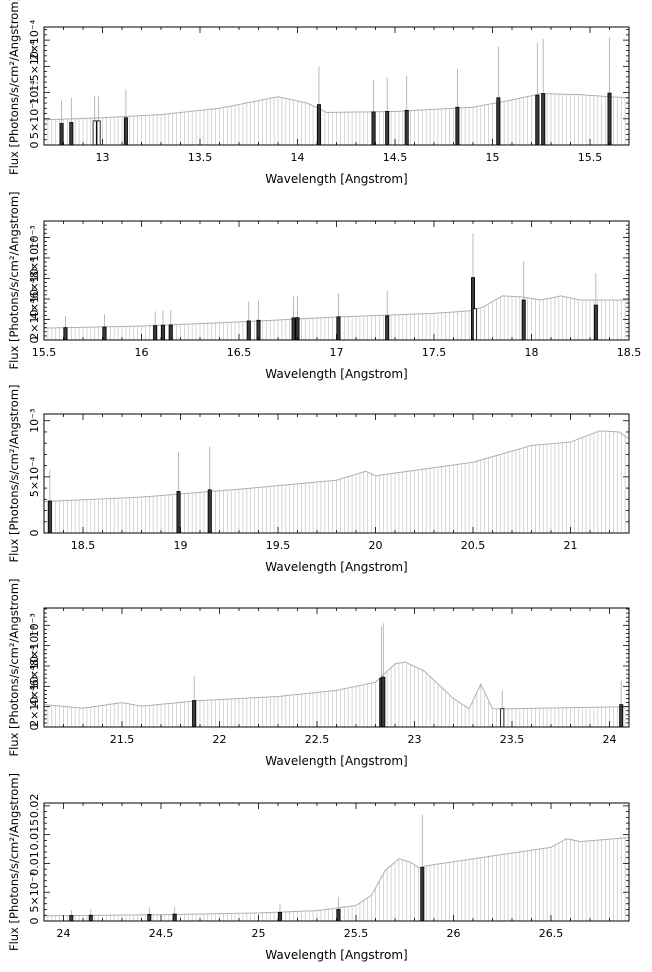 This screenshot has height=972, width=652. What do you see at coordinates (34, 863) in the screenshot?
I see `y-tick-label: 0.01` at bounding box center [34, 863].